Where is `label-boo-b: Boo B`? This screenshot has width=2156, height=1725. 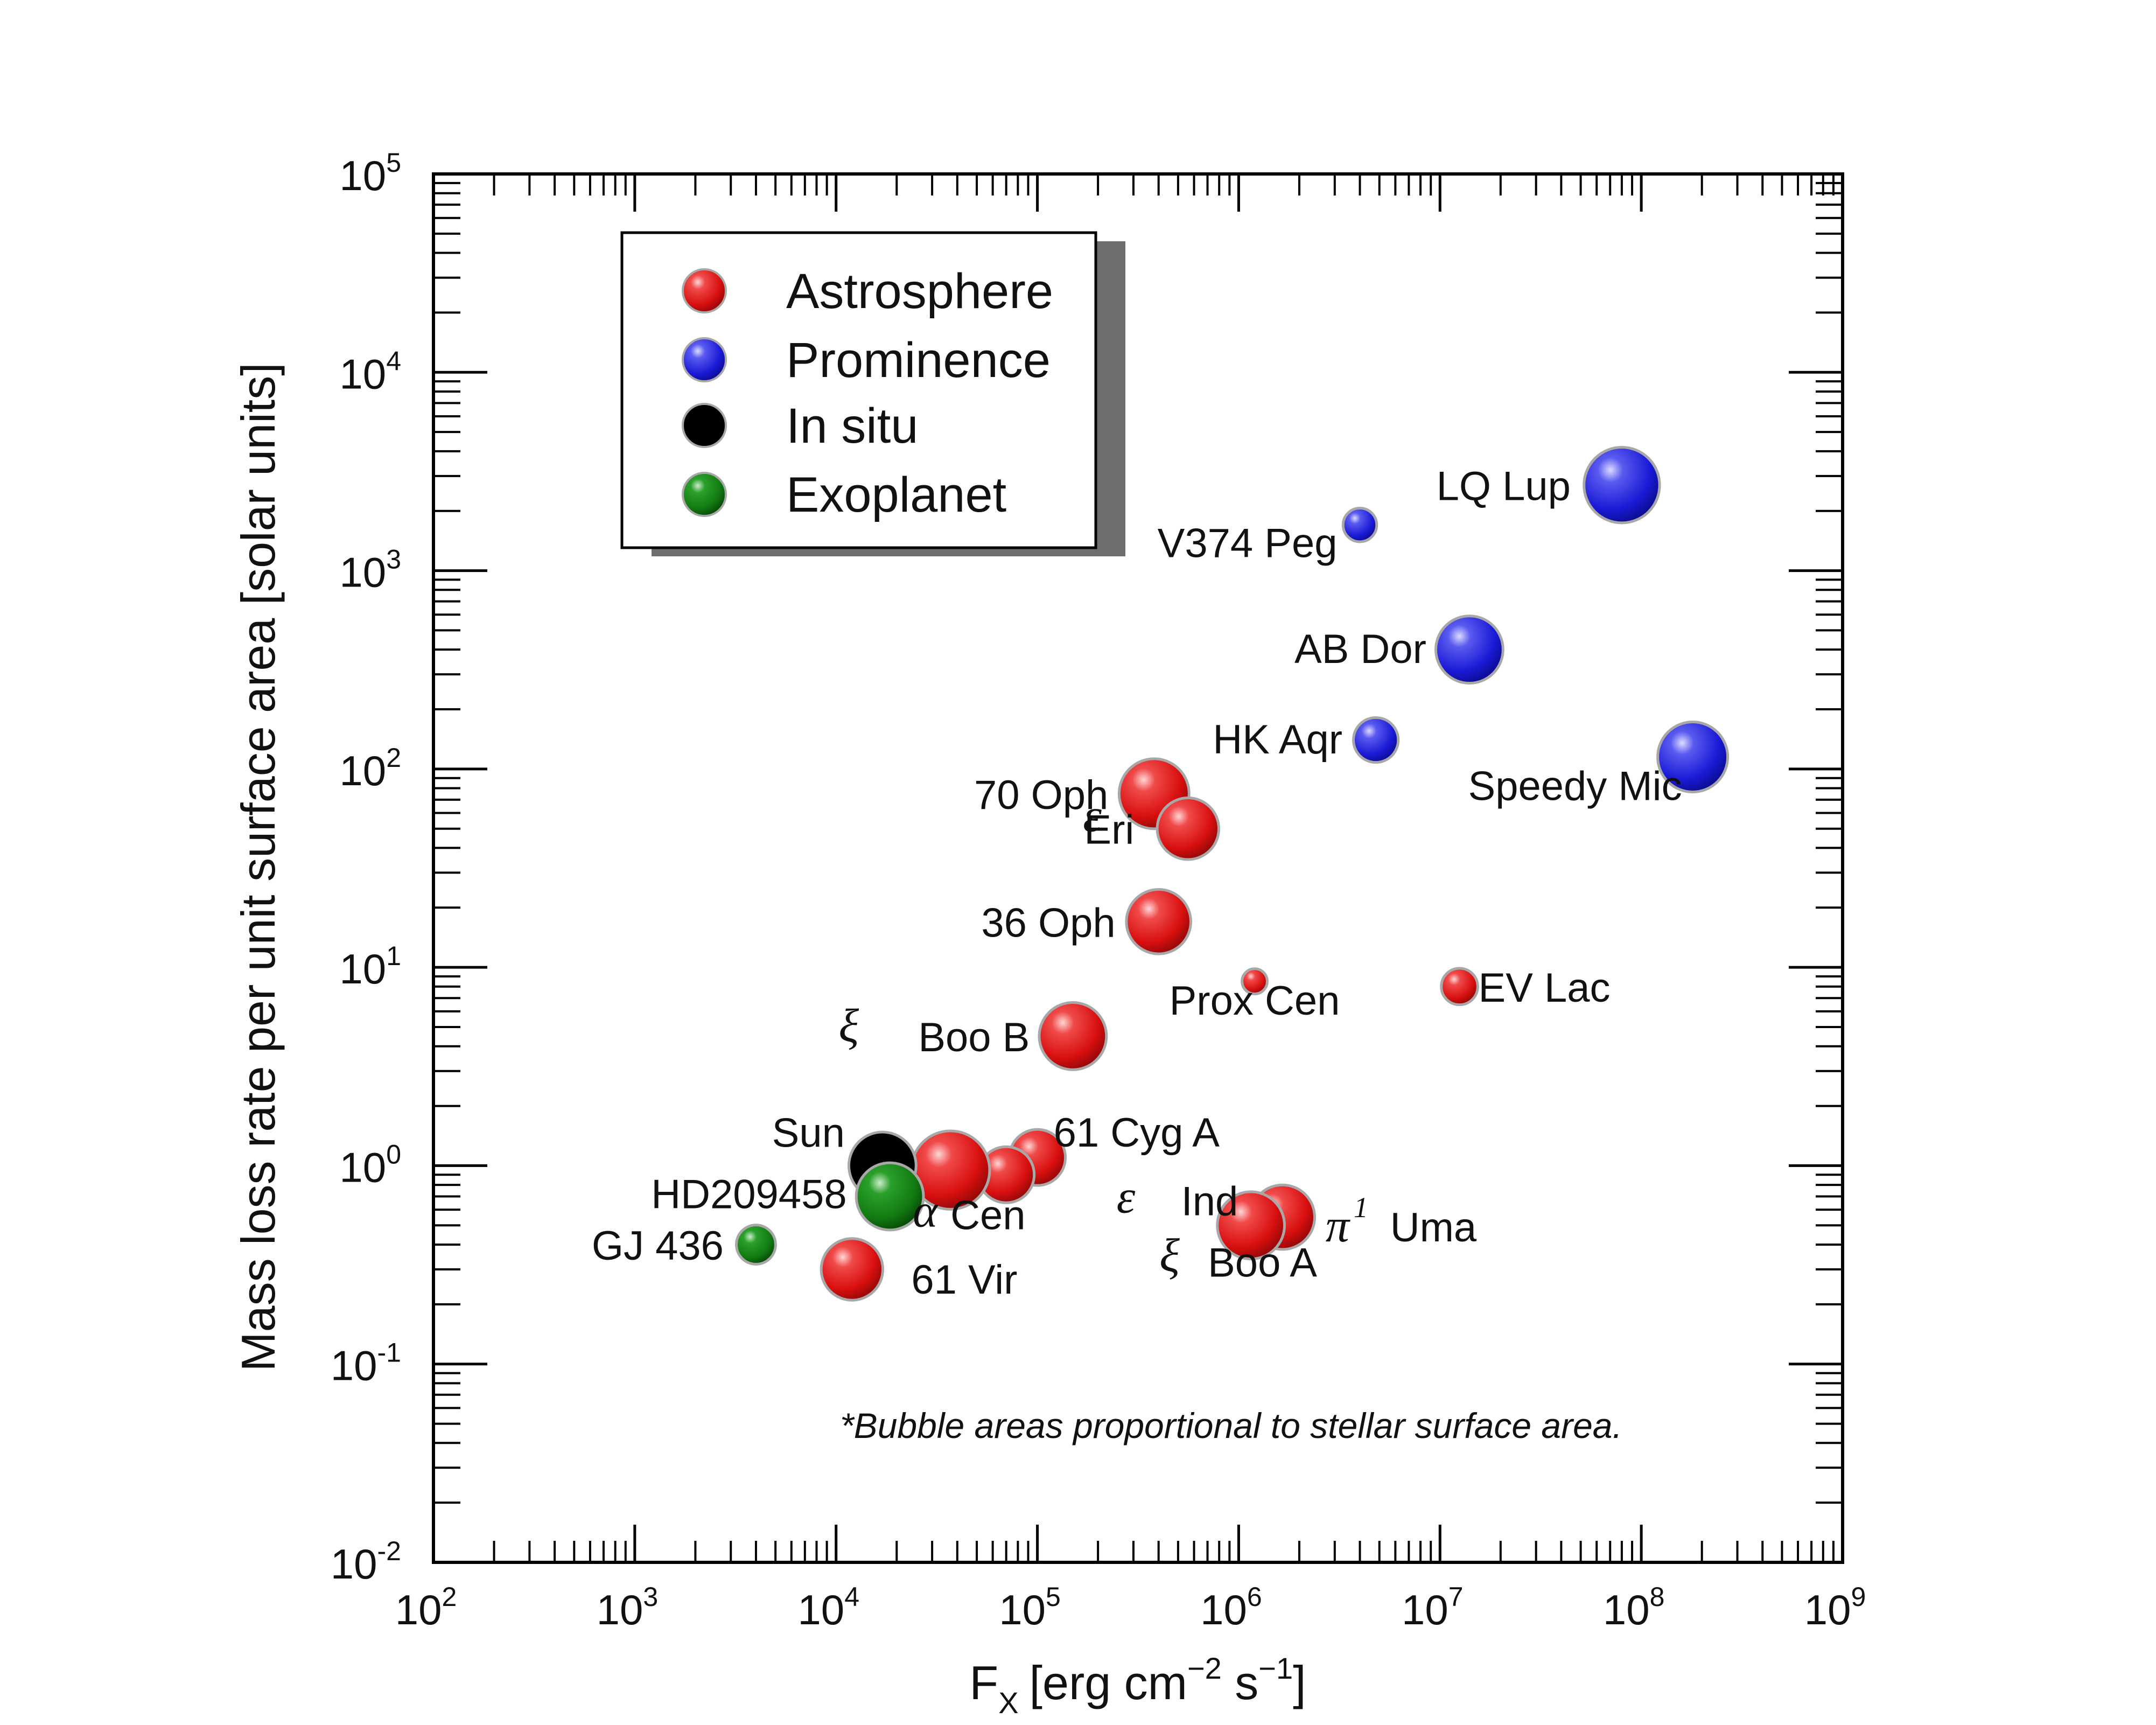
label-boo-b: Boo B is located at coordinates (974, 1037).